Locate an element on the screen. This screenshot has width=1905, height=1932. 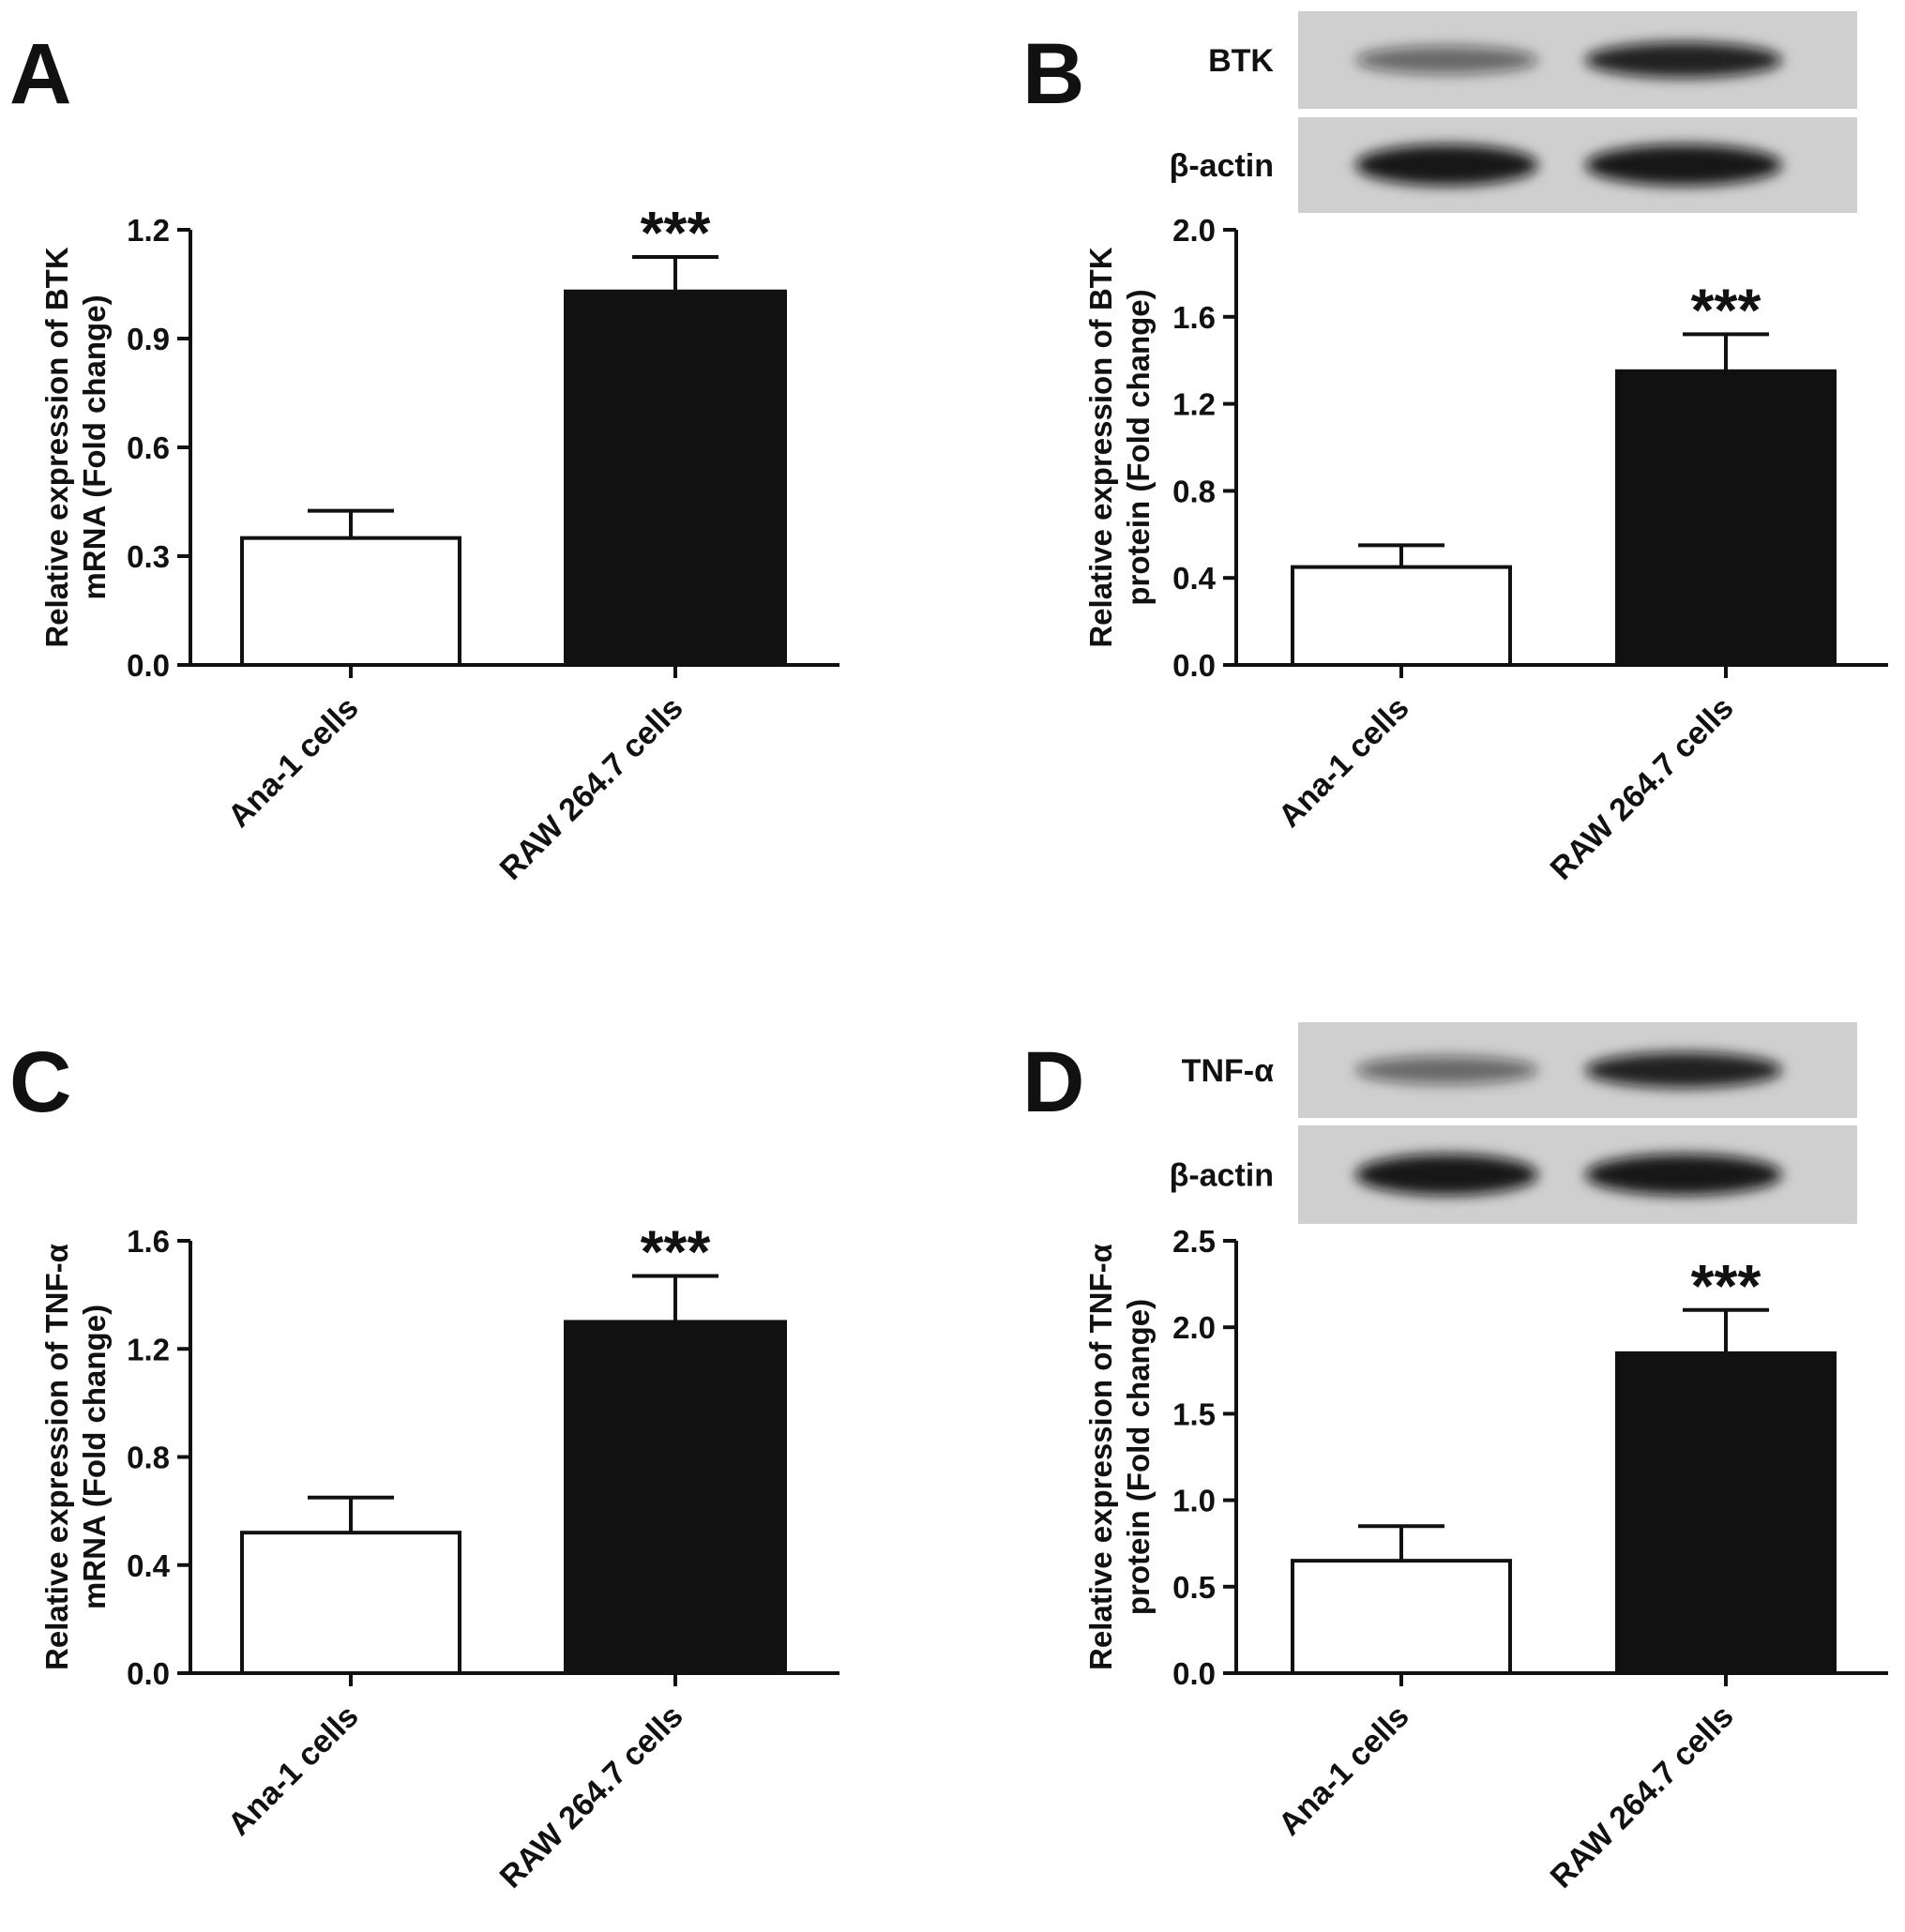
blot-row-label: BTK is located at coordinates (1241, 61).